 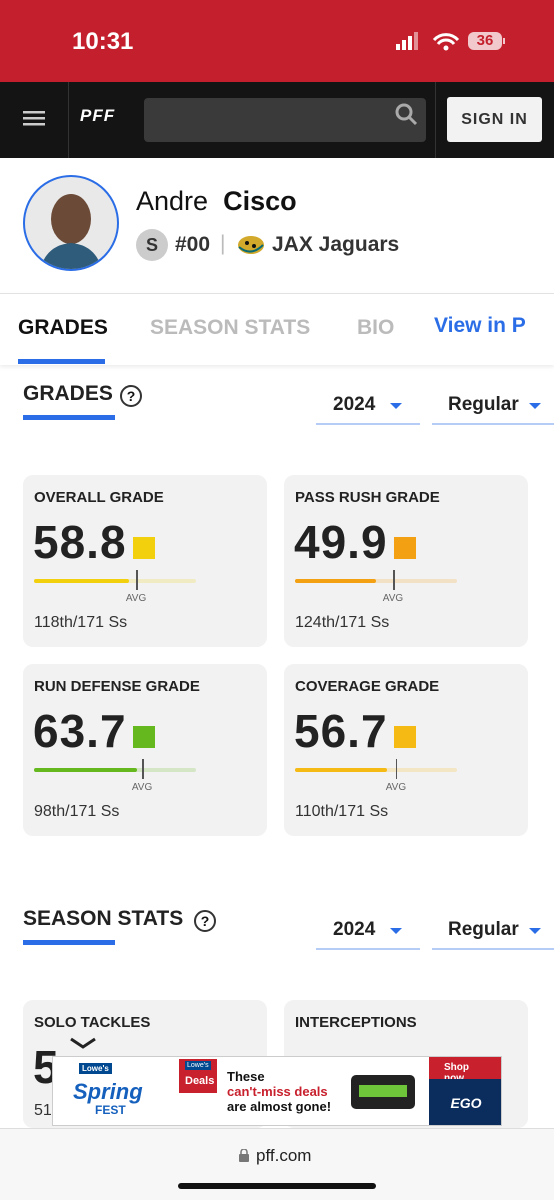 I want to click on grade-value: 49.9, so click(x=341, y=542).